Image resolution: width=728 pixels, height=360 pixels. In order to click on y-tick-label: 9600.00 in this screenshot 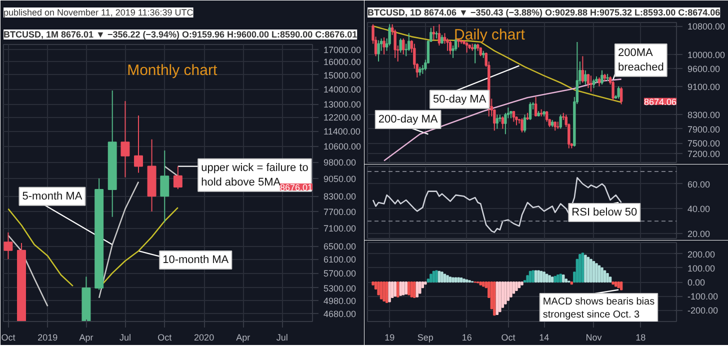, I will do `click(704, 69)`.